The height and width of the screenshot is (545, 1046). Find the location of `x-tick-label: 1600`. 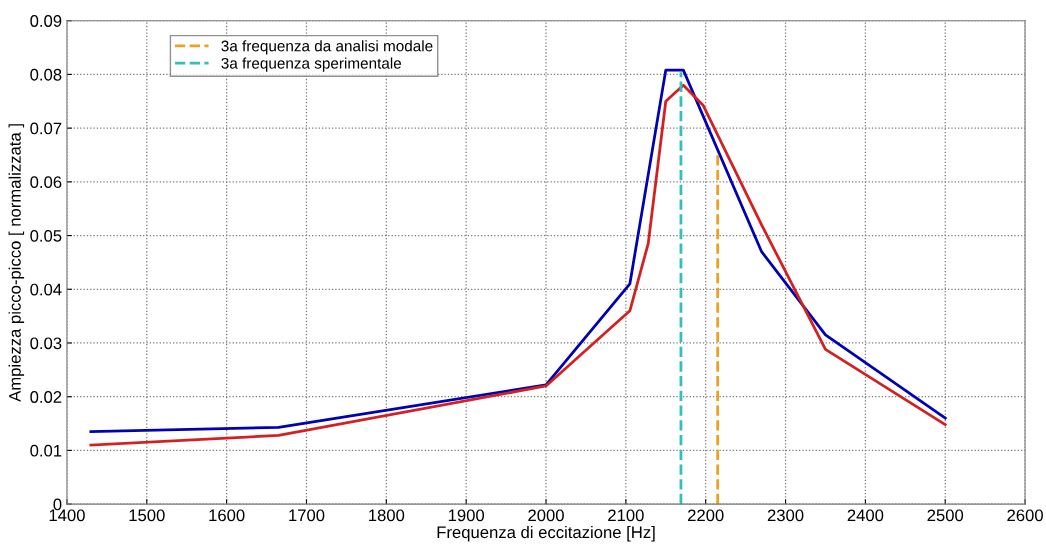

x-tick-label: 1600 is located at coordinates (227, 515).